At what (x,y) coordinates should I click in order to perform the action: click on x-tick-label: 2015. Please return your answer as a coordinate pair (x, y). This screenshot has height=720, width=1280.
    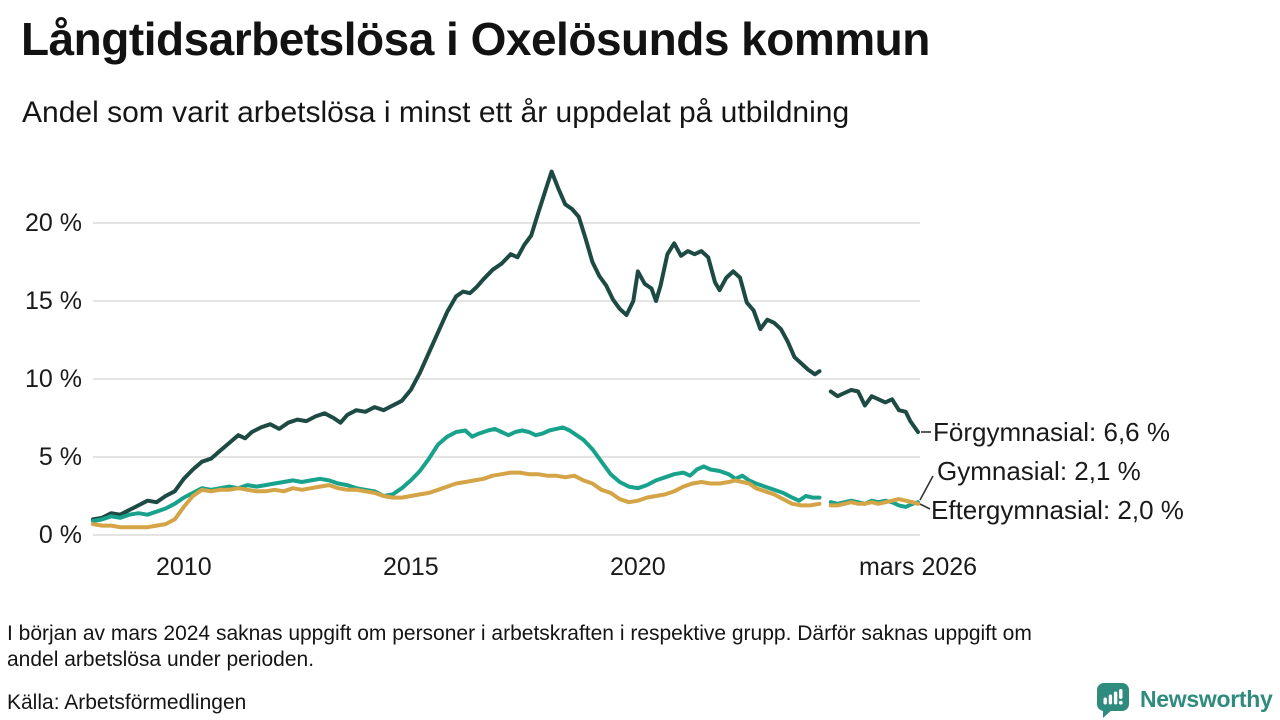
    Looking at the image, I should click on (411, 567).